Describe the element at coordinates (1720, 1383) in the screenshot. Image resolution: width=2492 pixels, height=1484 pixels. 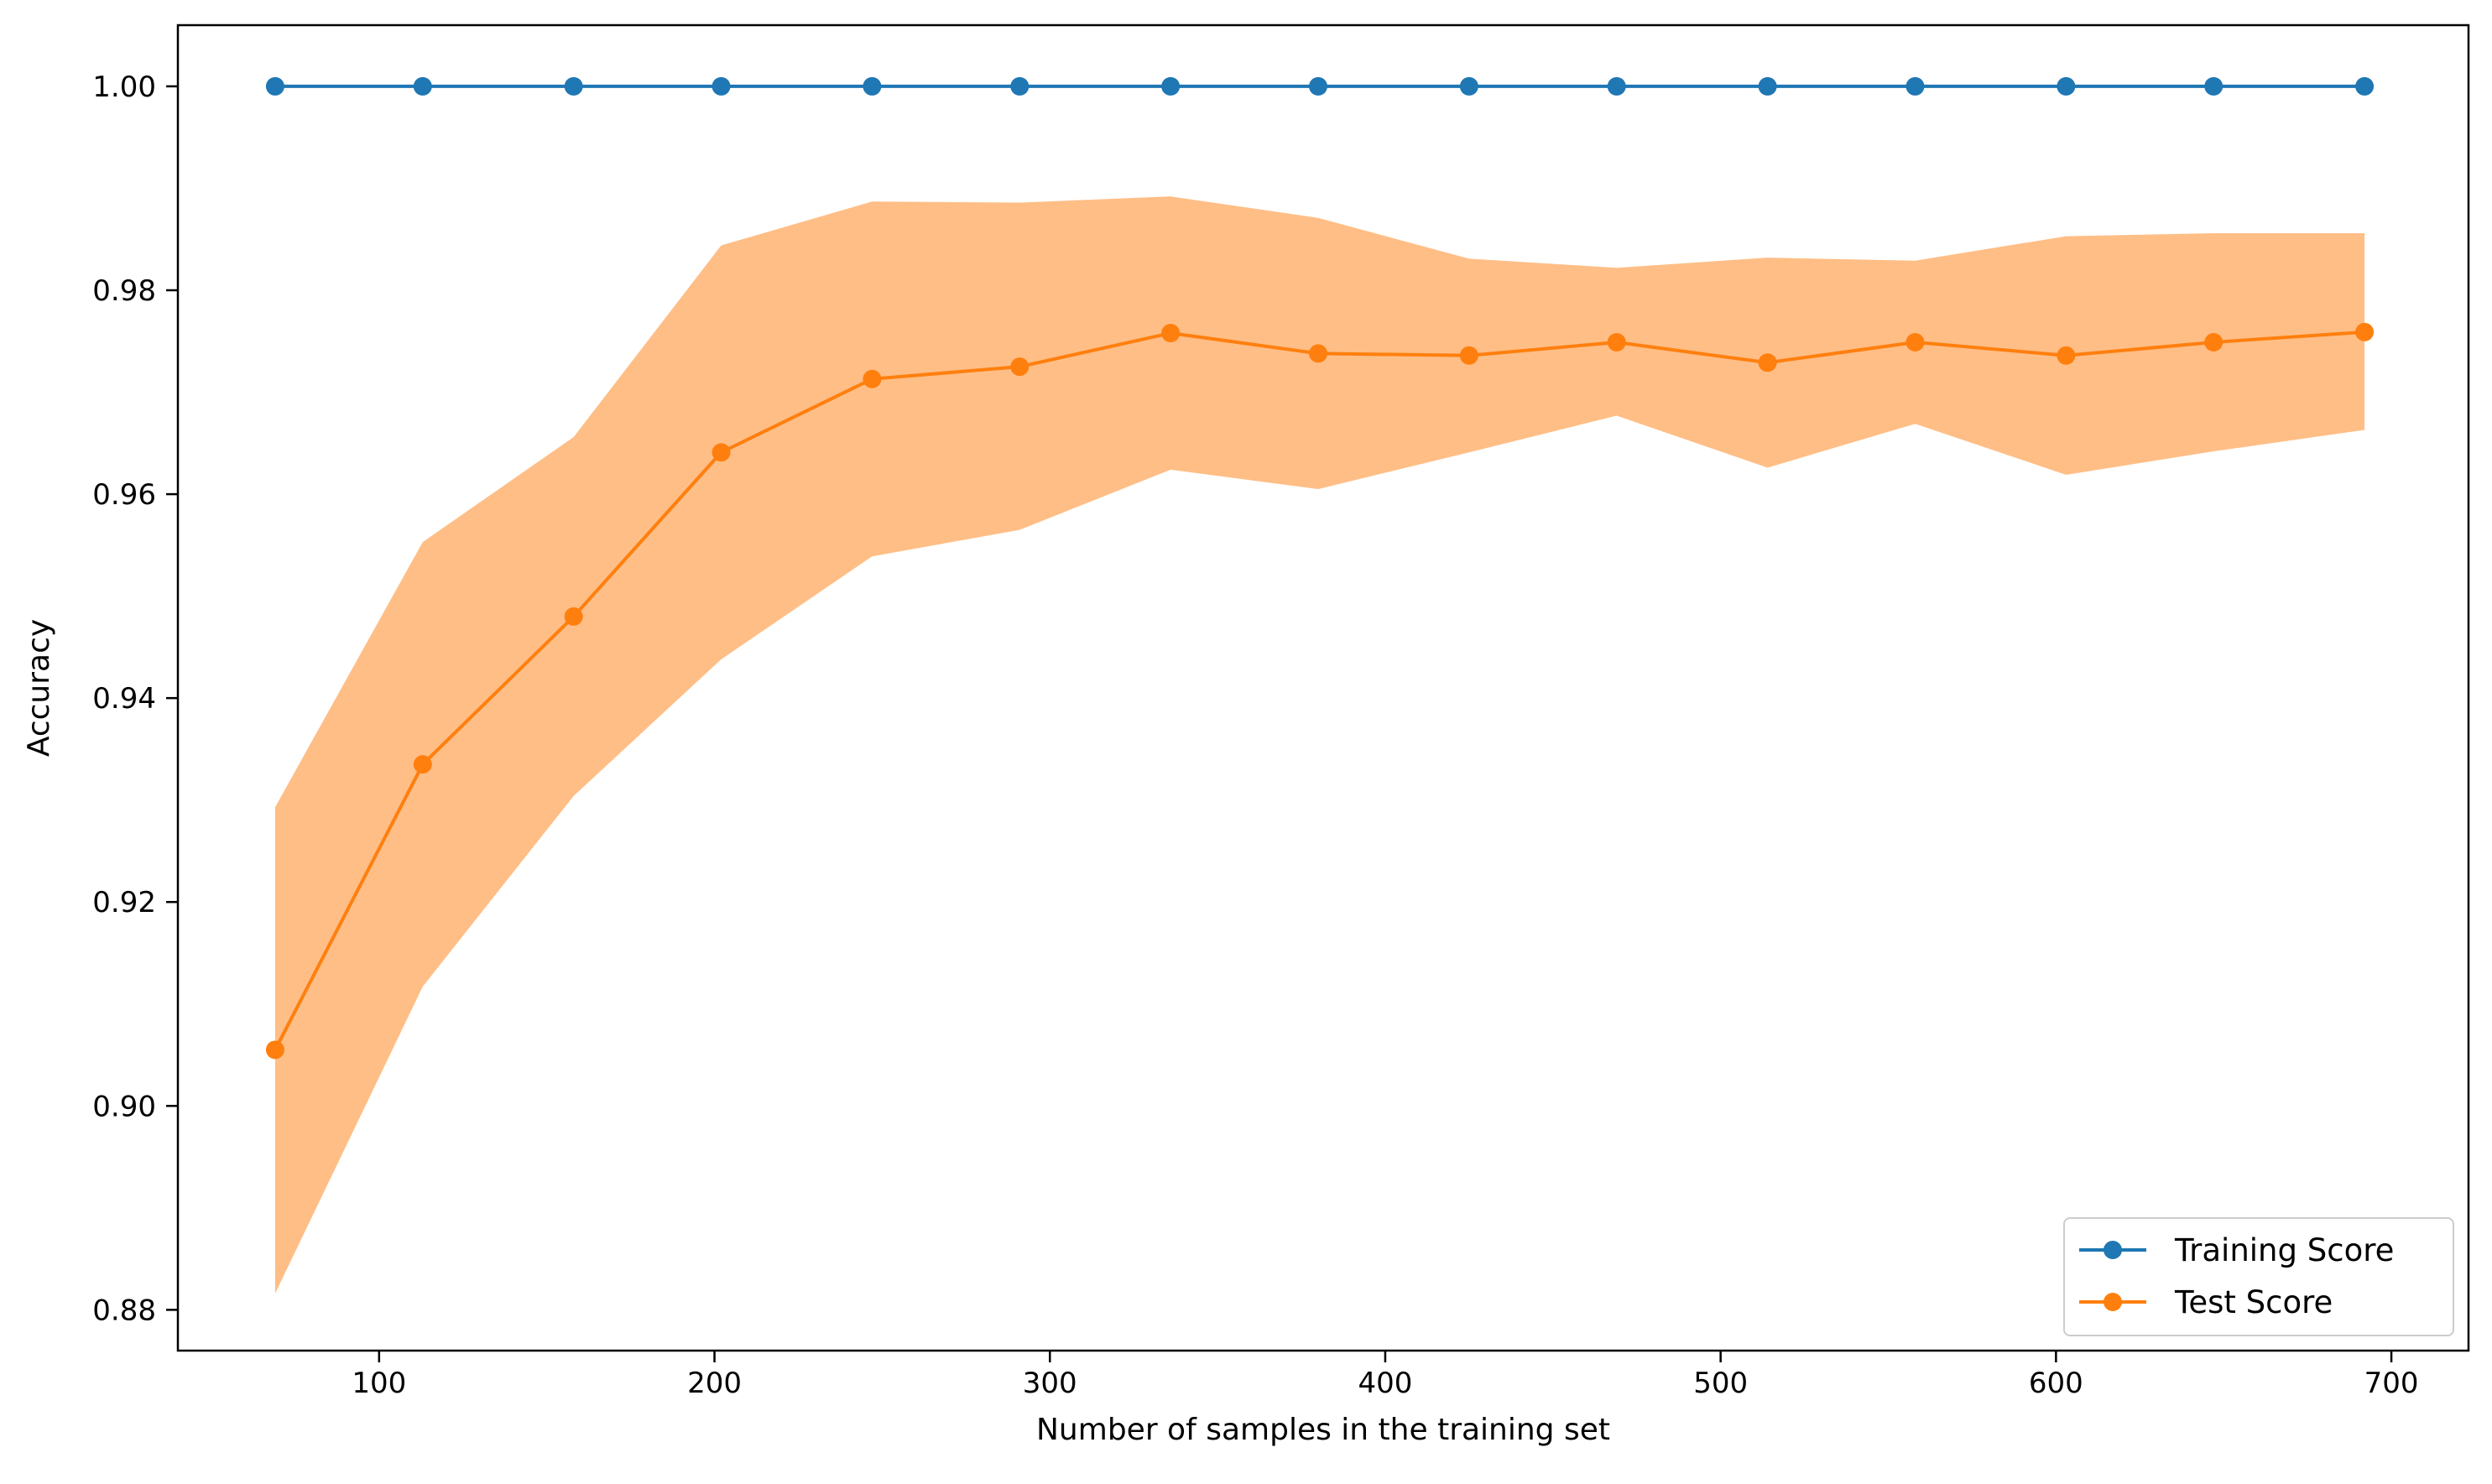
I see `x-tick-label: 500` at that location.